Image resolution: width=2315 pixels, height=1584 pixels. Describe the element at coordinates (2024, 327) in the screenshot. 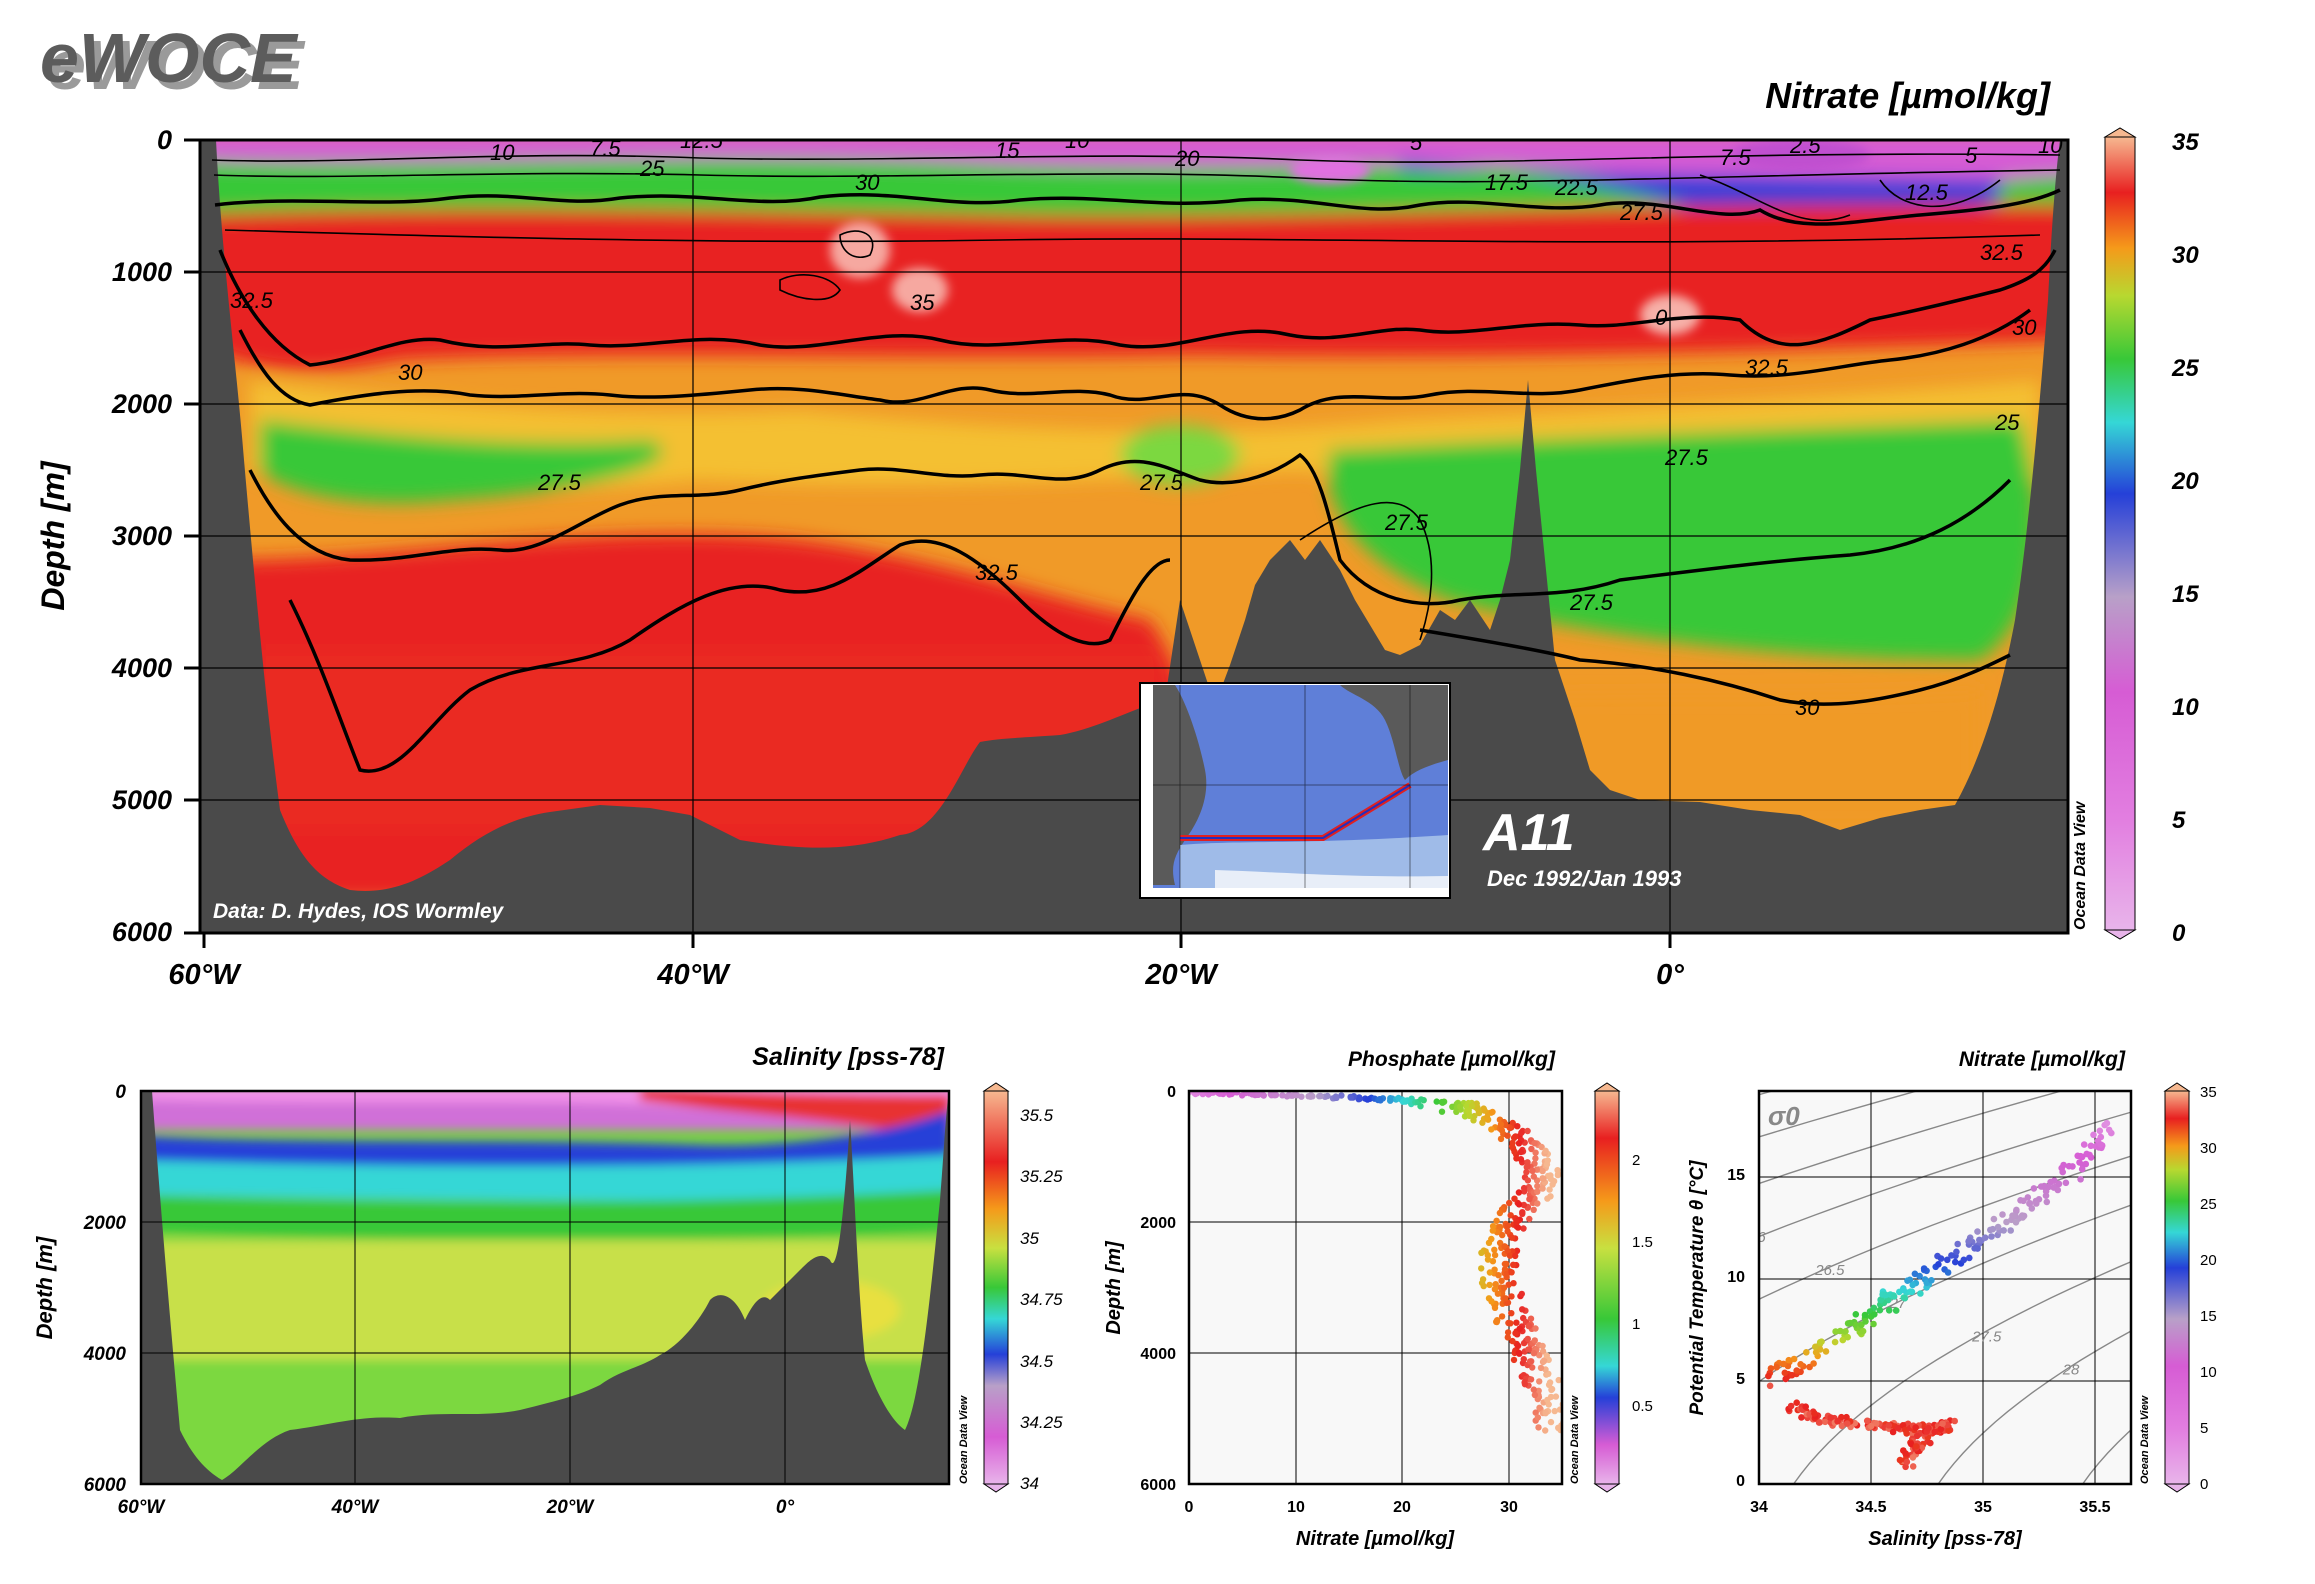

I see `contour-label: 30` at that location.